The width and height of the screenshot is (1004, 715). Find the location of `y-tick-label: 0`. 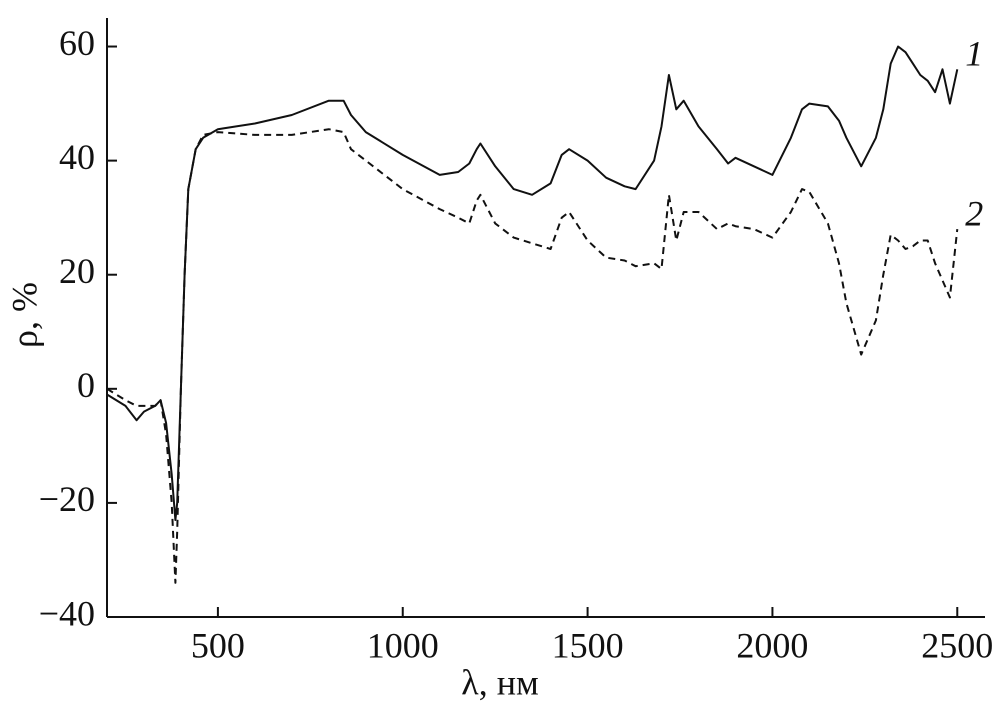

y-tick-label: 0 is located at coordinates (86, 385).